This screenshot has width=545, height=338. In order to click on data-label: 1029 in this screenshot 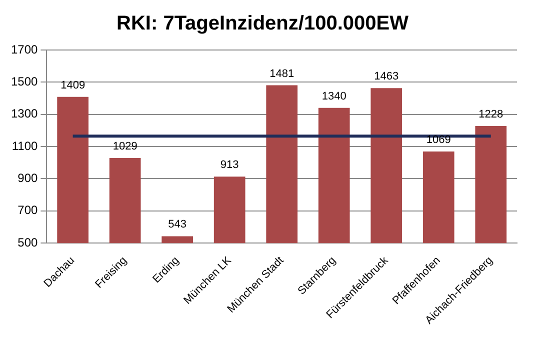, I will do `click(125, 146)`.